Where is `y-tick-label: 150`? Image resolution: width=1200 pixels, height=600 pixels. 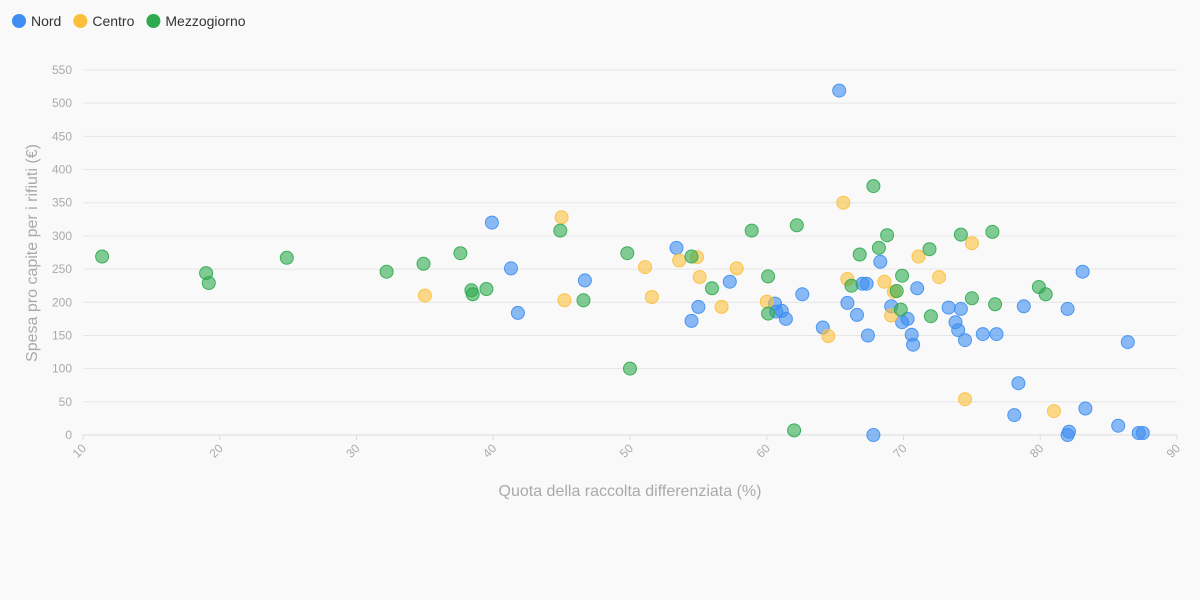
y-tick-label: 150 is located at coordinates (62, 335).